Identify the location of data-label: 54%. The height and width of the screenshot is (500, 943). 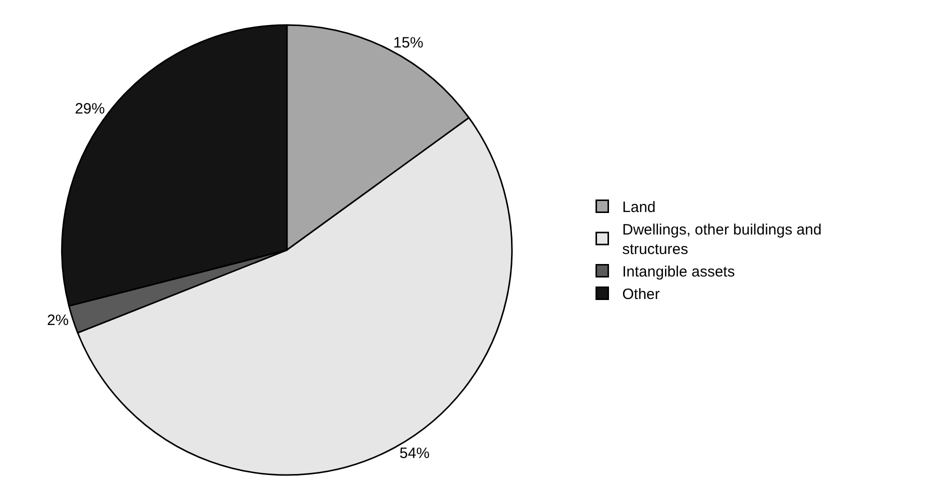
(415, 453).